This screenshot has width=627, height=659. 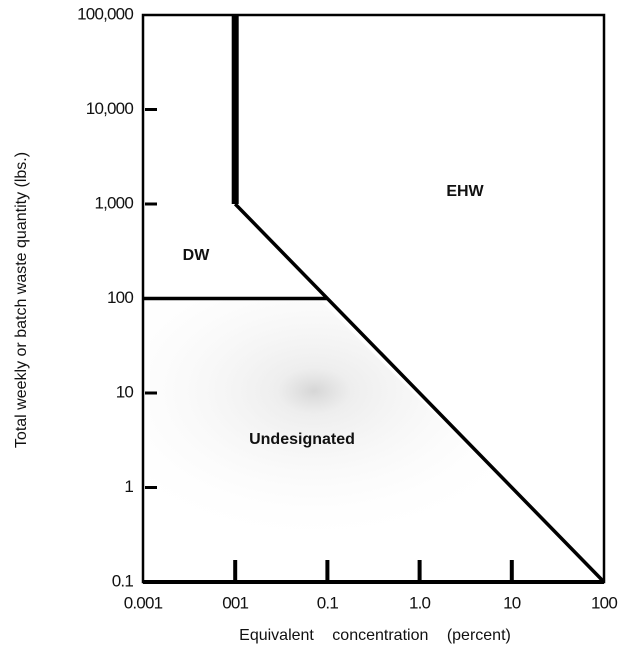 What do you see at coordinates (328, 602) in the screenshot?
I see `x-tick-label: 0.1` at bounding box center [328, 602].